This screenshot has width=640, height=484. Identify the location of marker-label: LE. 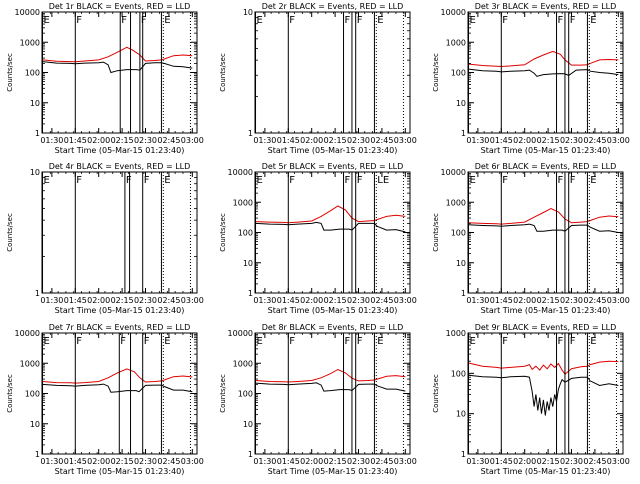
(383, 180).